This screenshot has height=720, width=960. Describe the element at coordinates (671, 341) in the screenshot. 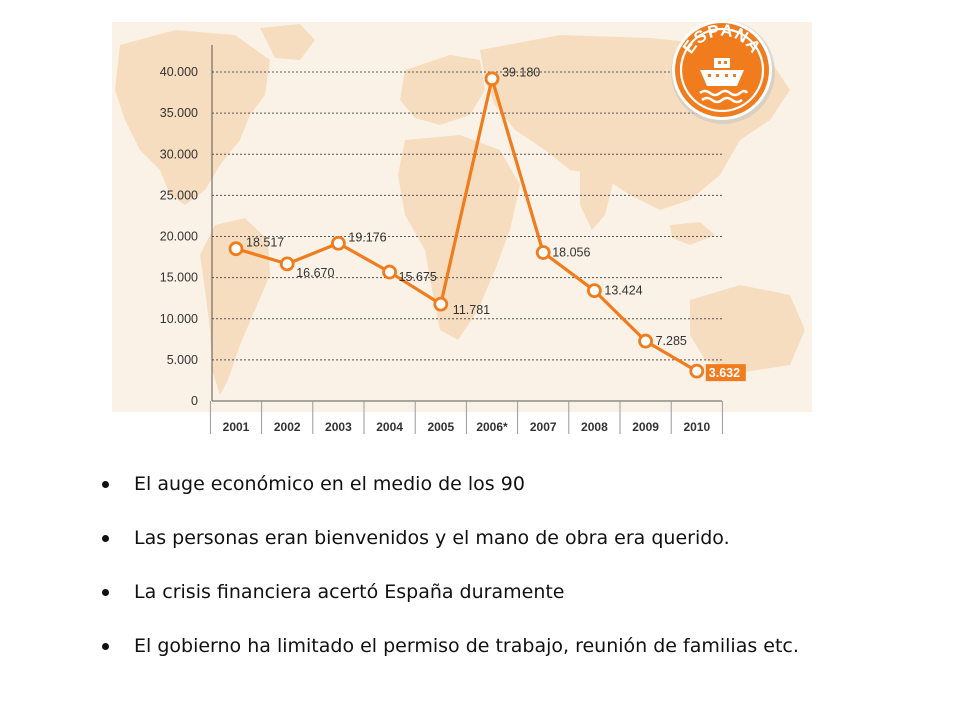

I see `data-label: 7.285` at that location.